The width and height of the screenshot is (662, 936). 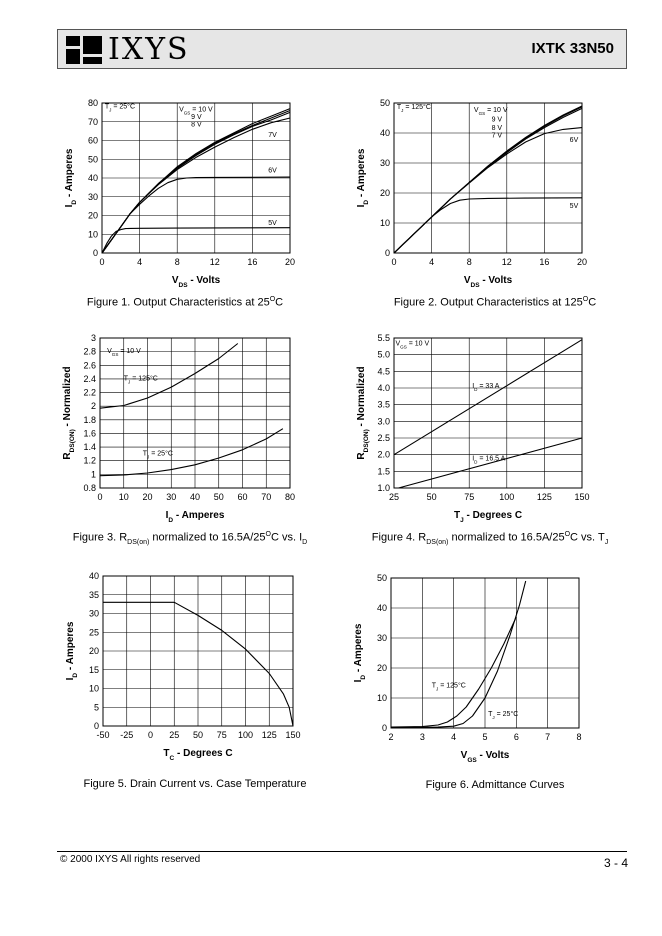 I want to click on y-tick-label: 35, so click(x=94, y=595).